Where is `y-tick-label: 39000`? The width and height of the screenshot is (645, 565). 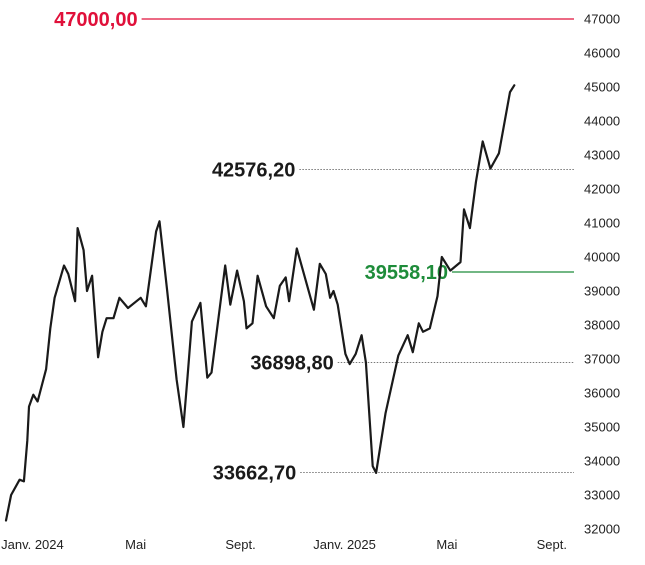 y-tick-label: 39000 is located at coordinates (602, 291).